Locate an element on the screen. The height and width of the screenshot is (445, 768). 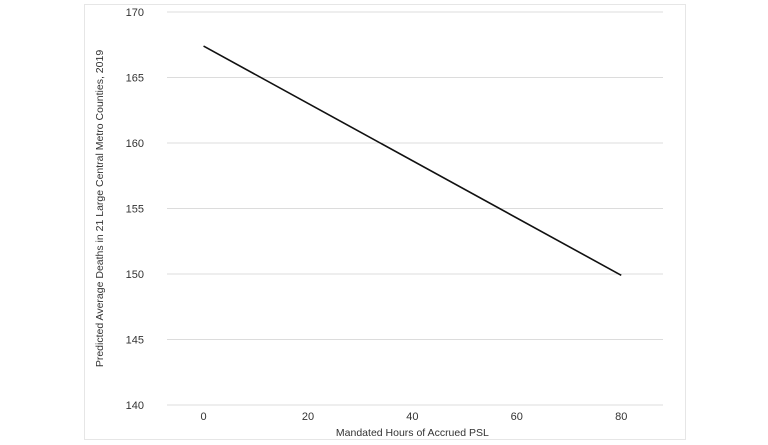
x-tick-label: 40 is located at coordinates (412, 417).